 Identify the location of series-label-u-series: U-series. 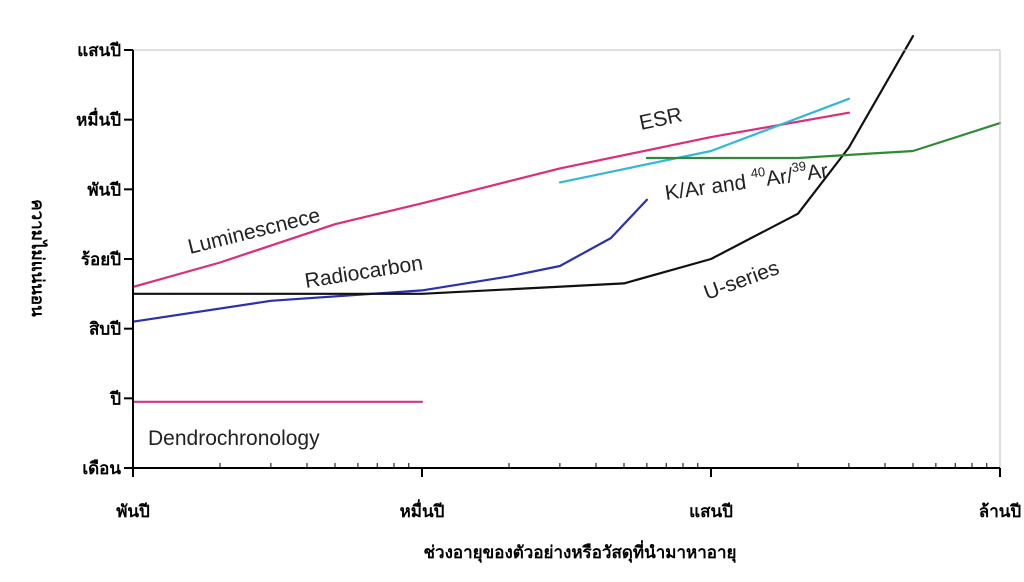
(741, 280).